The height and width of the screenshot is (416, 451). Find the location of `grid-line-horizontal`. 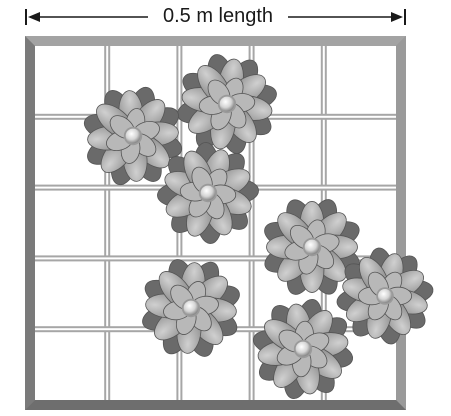

grid-line-horizontal is located at coordinates (215, 258).